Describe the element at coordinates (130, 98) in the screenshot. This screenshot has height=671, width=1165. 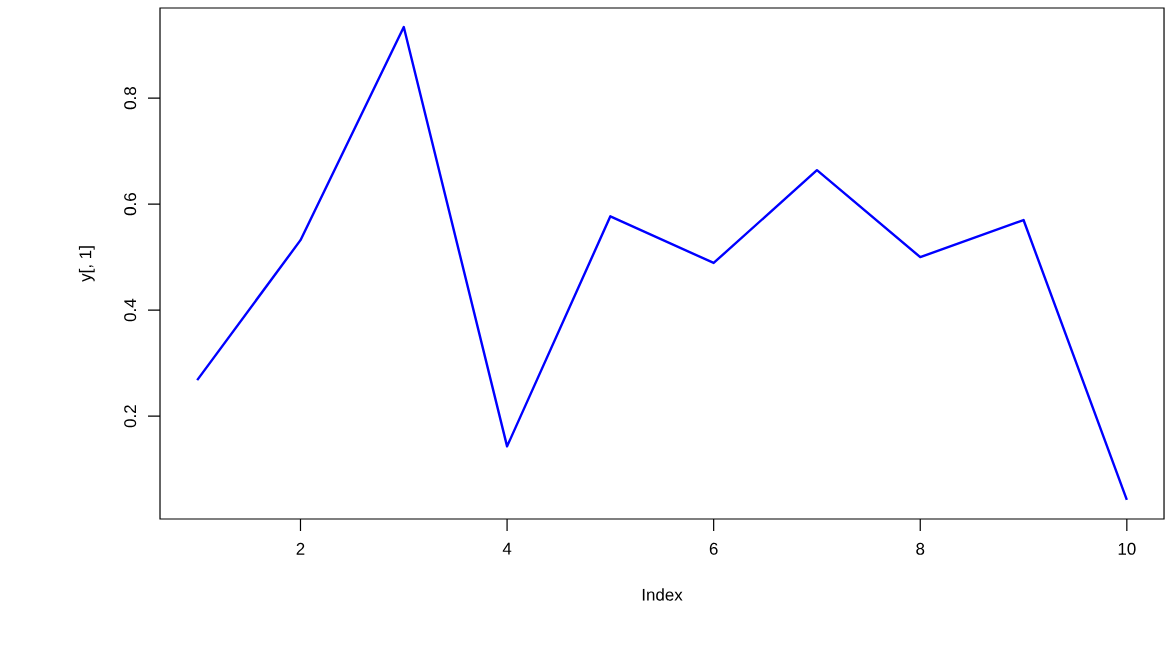
I see `y-tick-label: 0.8` at that location.